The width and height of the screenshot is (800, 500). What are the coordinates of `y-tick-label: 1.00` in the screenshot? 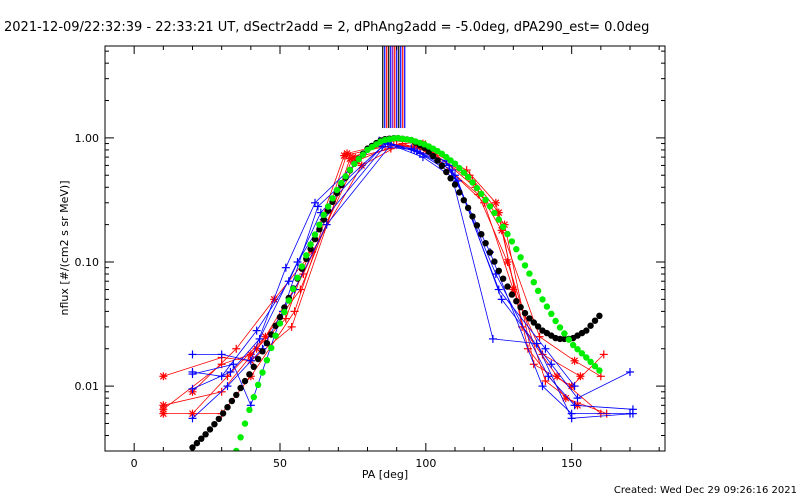 It's located at (87, 138).